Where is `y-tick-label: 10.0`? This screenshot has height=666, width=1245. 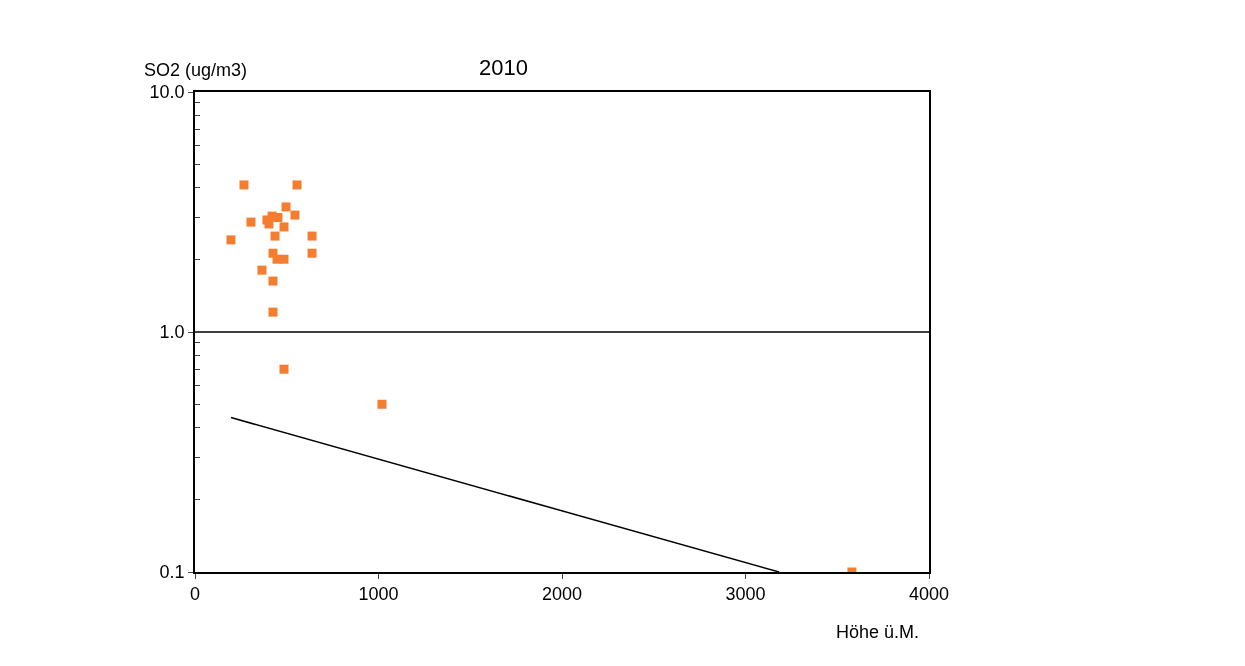 y-tick-label: 10.0 is located at coordinates (167, 92).